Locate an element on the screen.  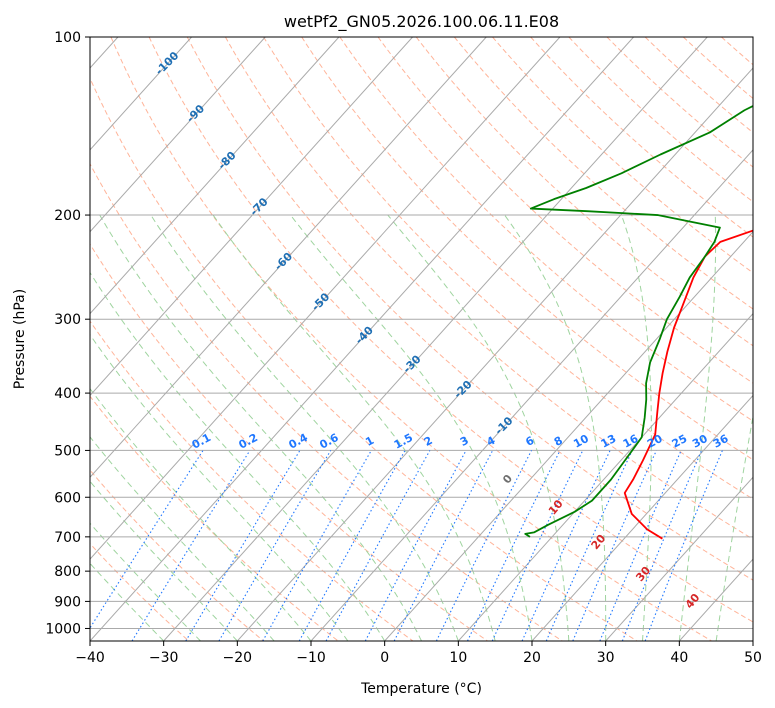
y-tick-label: 100 is located at coordinates (67, 38).